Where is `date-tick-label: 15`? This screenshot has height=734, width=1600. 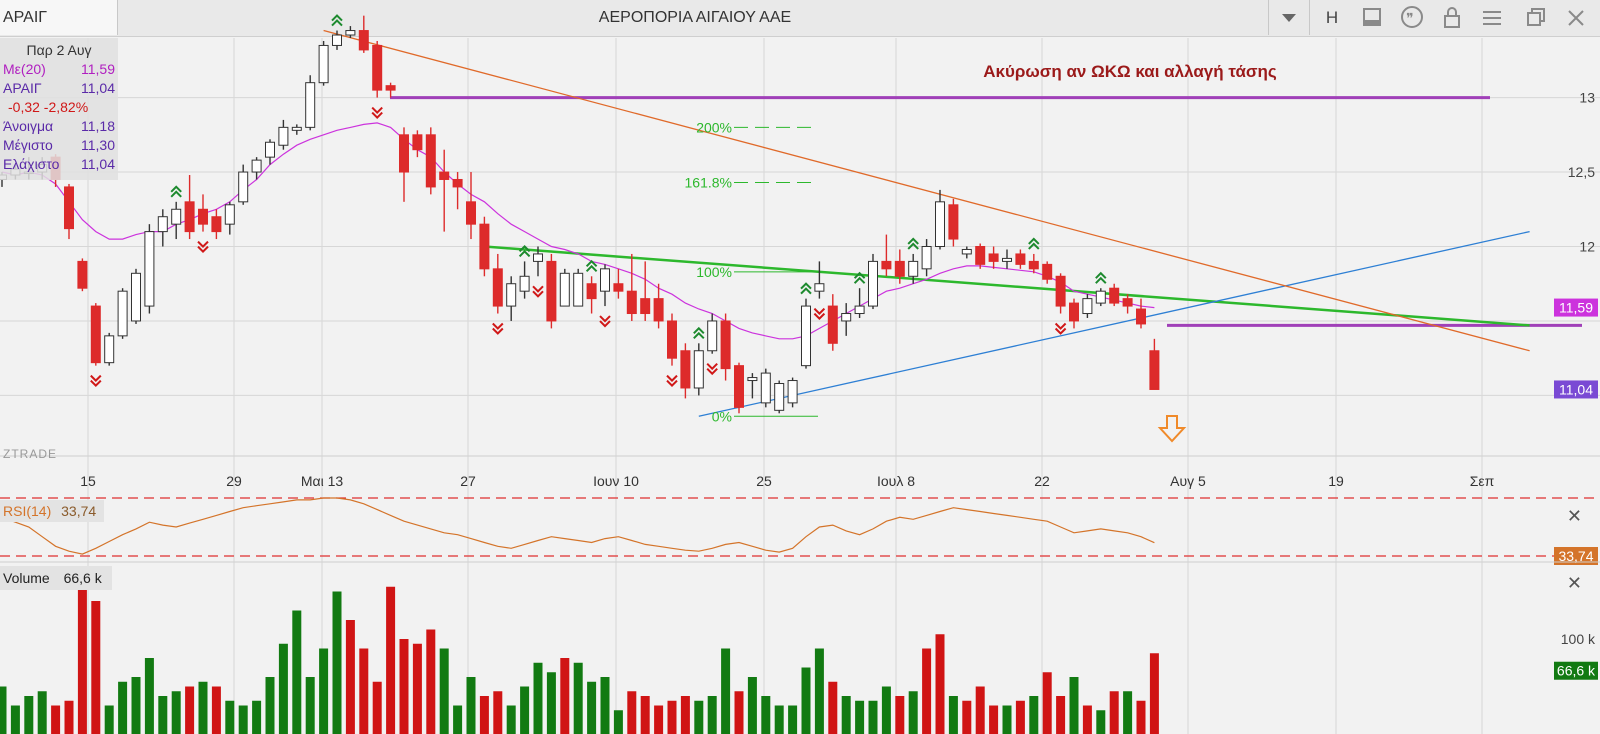
date-tick-label: 15 is located at coordinates (88, 481).